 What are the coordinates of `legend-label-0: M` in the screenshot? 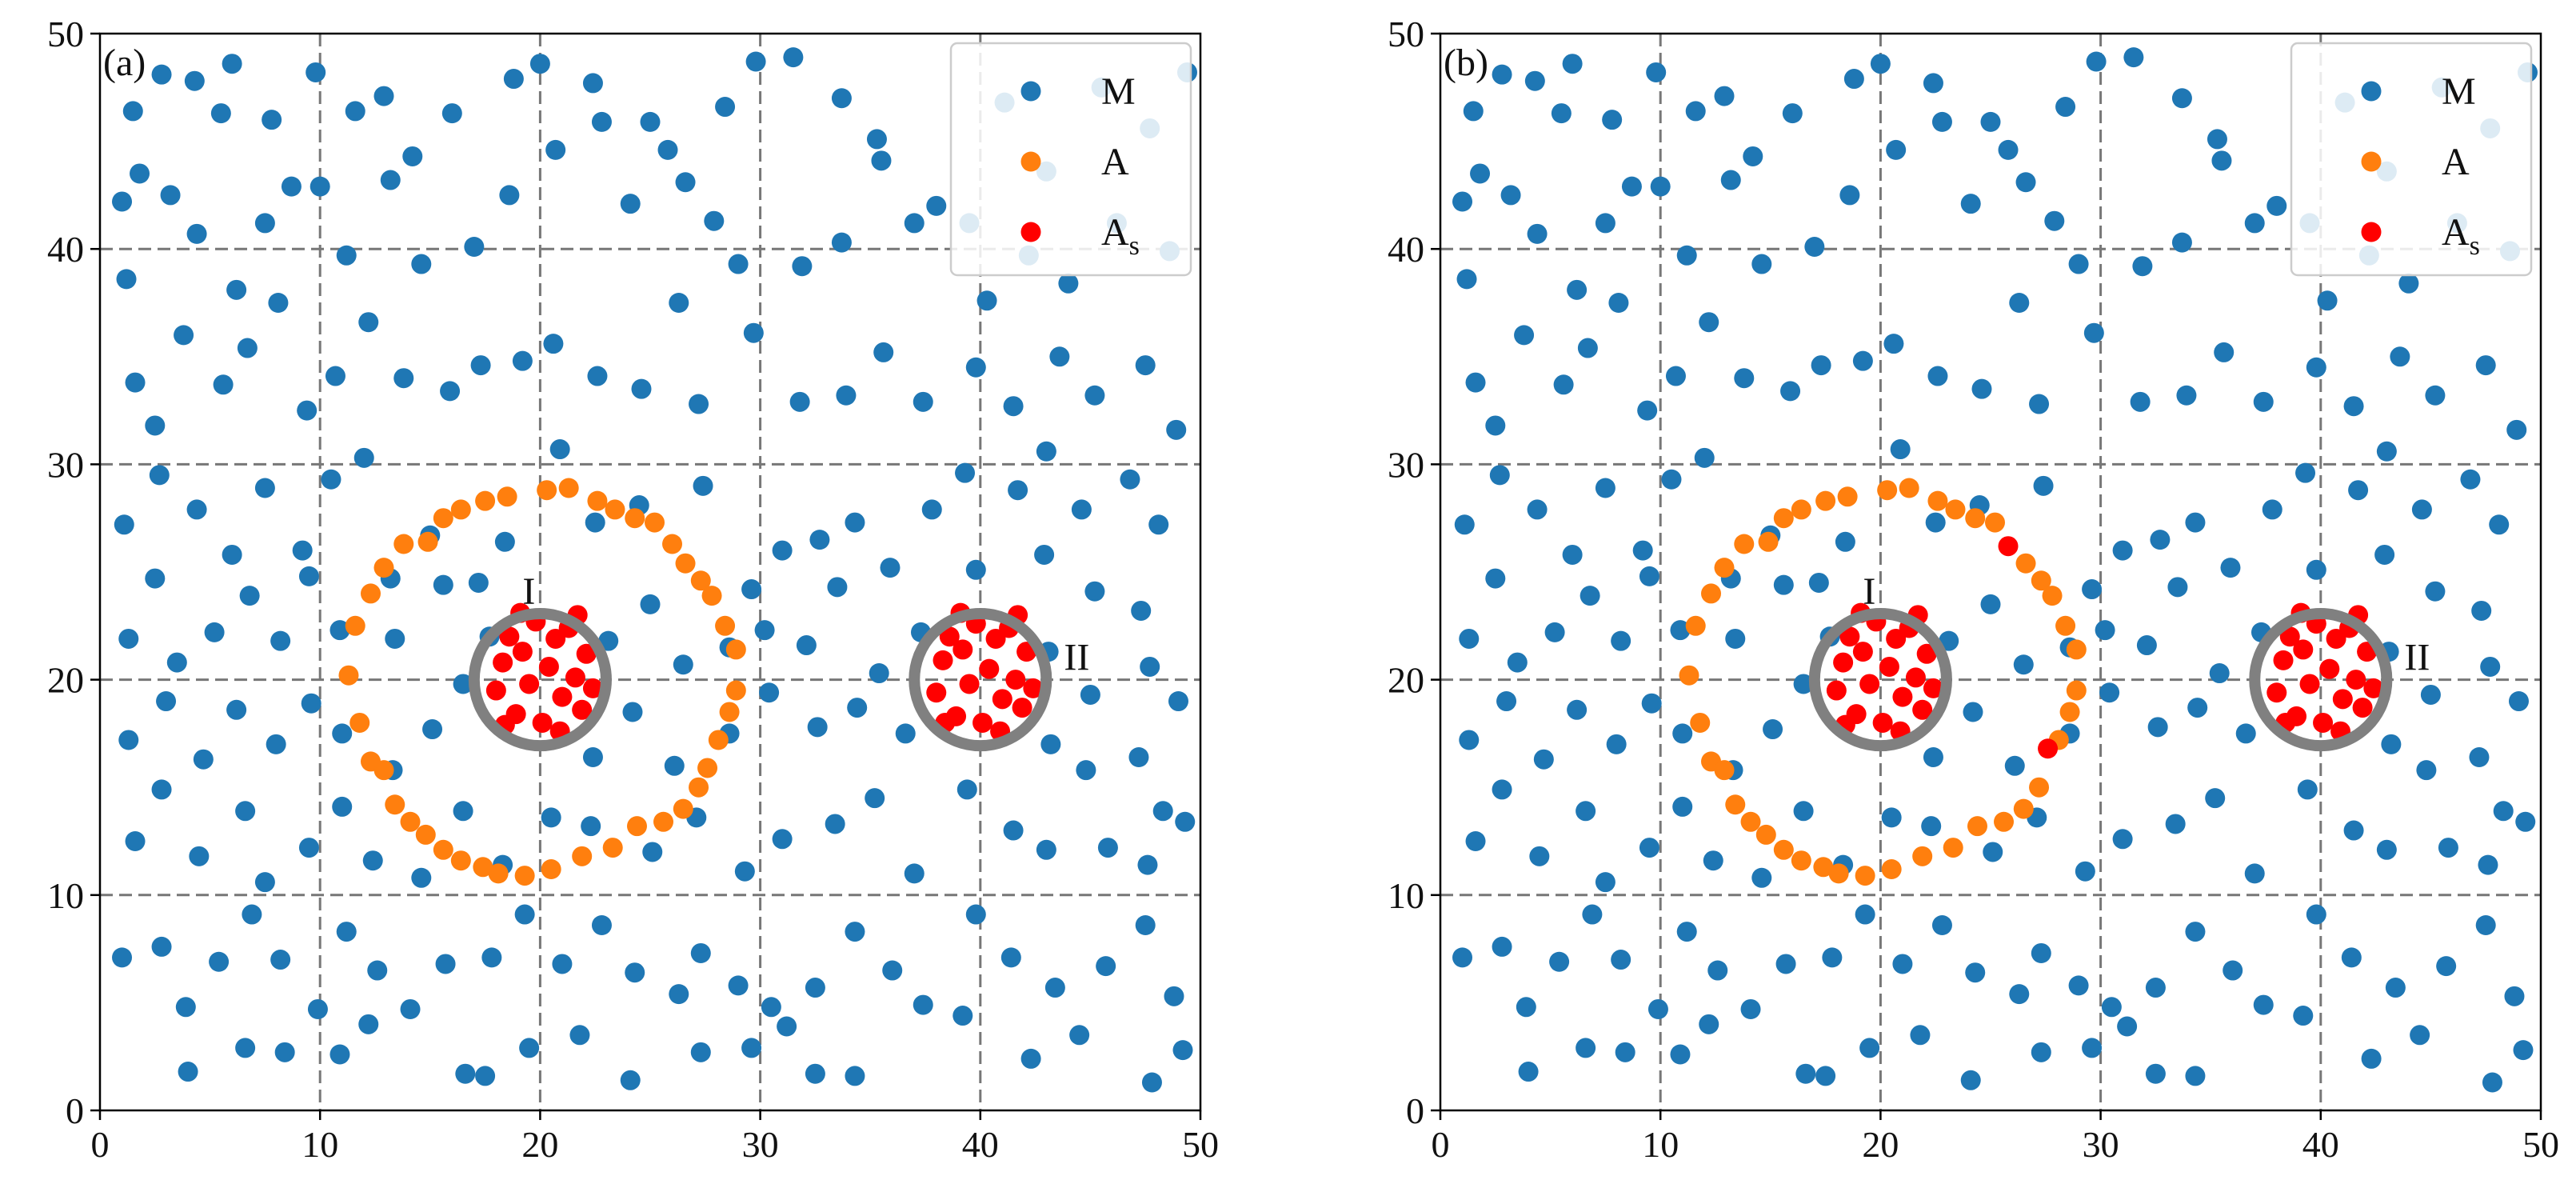 It's located at (1119, 91).